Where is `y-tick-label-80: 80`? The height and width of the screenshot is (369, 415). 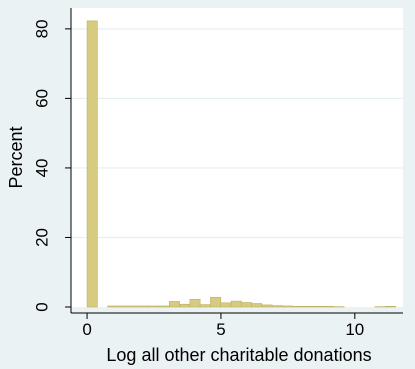 y-tick-label-80: 80 is located at coordinates (41, 28).